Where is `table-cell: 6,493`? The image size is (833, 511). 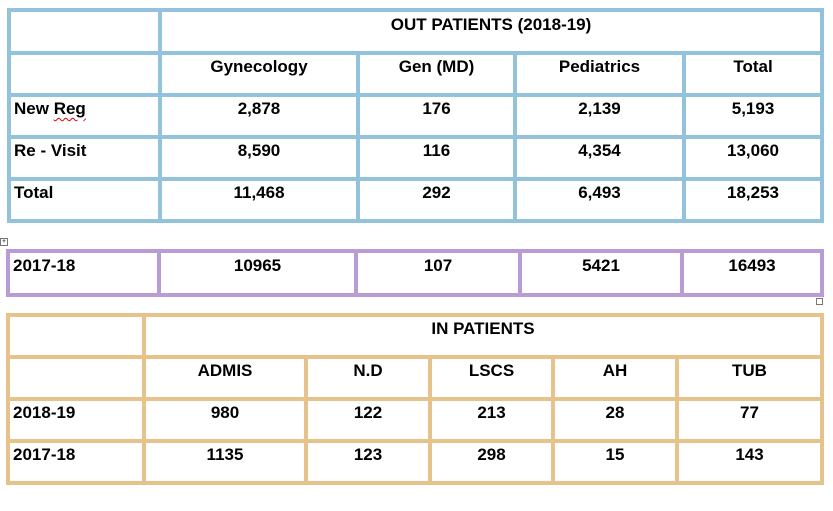
table-cell: 6,493 is located at coordinates (599, 200).